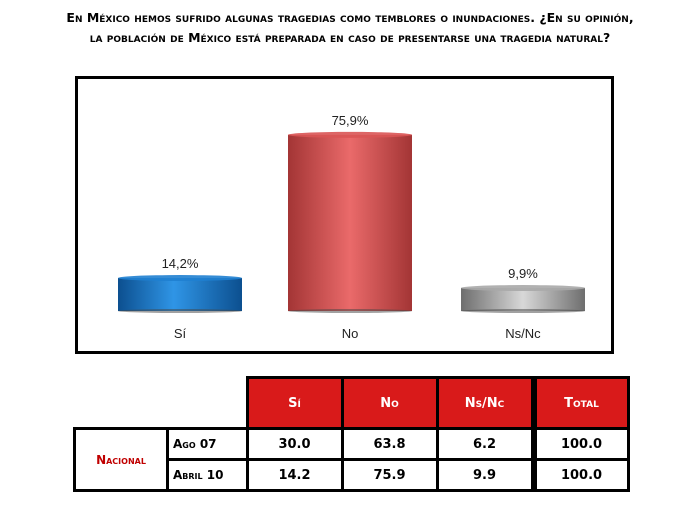 This screenshot has width=700, height=511. What do you see at coordinates (207, 475) in the screenshot?
I see `period-label: Abril 10` at bounding box center [207, 475].